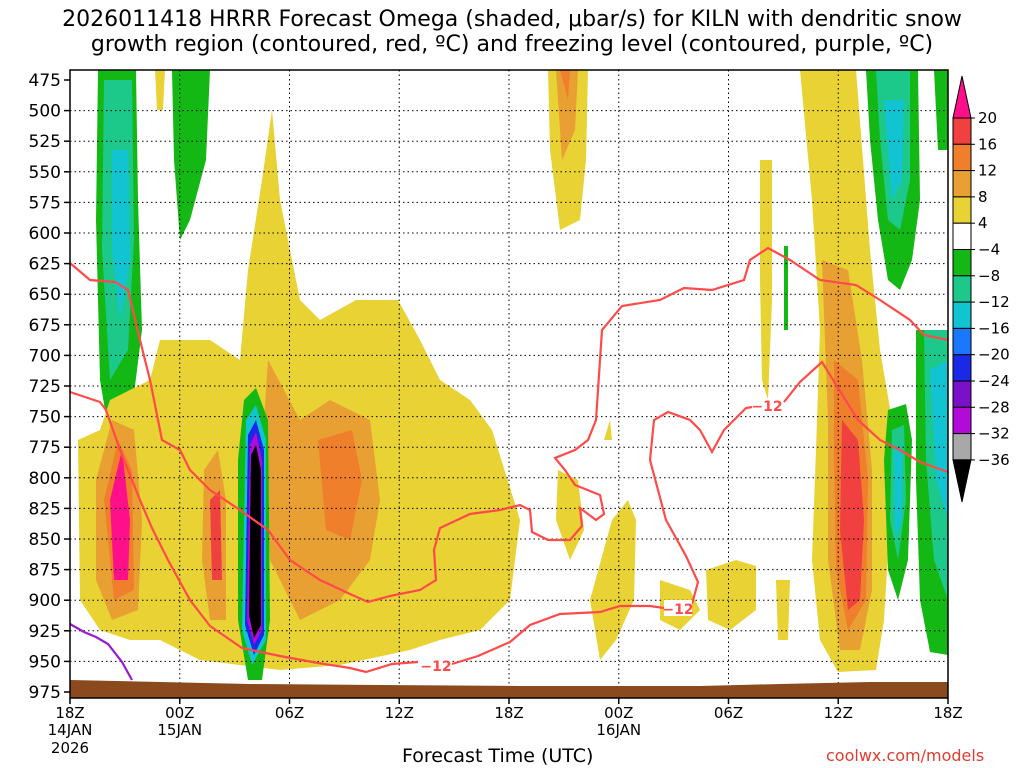  Describe the element at coordinates (45, 540) in the screenshot. I see `y-tick-label: 850` at that location.